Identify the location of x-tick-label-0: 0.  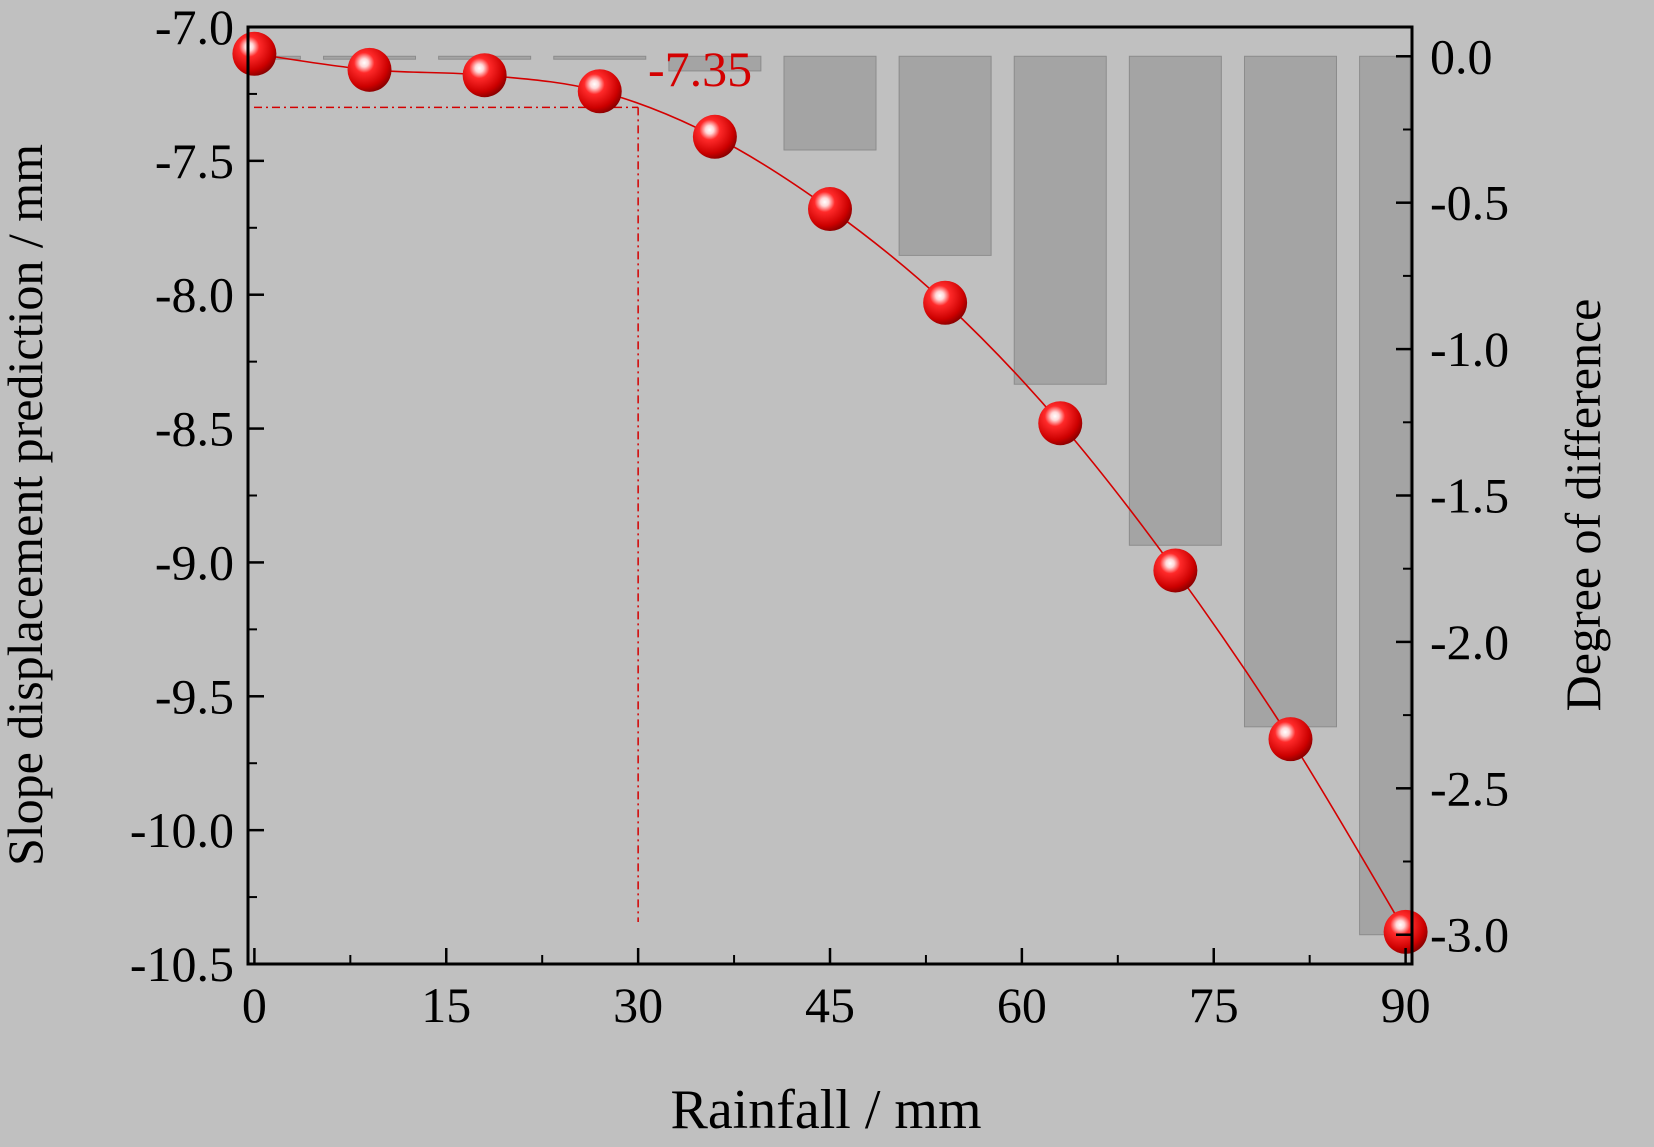
(254, 1005).